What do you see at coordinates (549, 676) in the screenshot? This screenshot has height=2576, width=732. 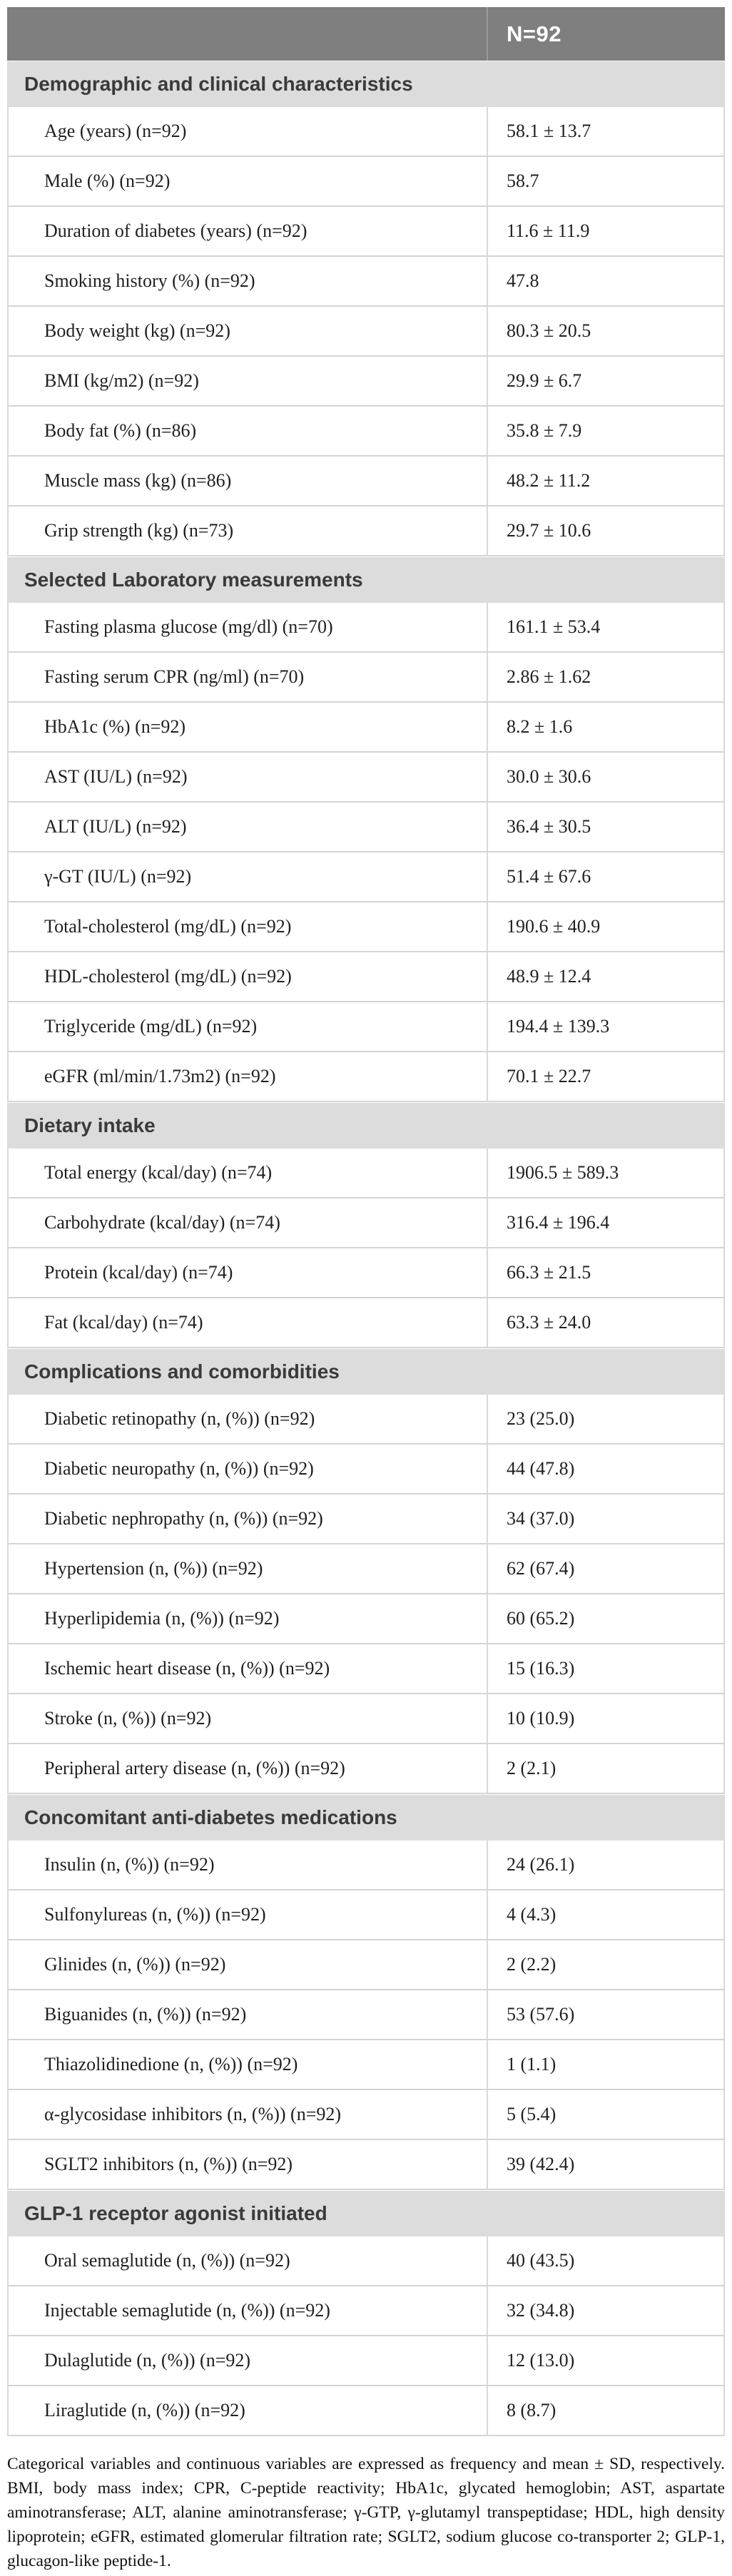 I see `row-value: 2.86 ± 1.62` at bounding box center [549, 676].